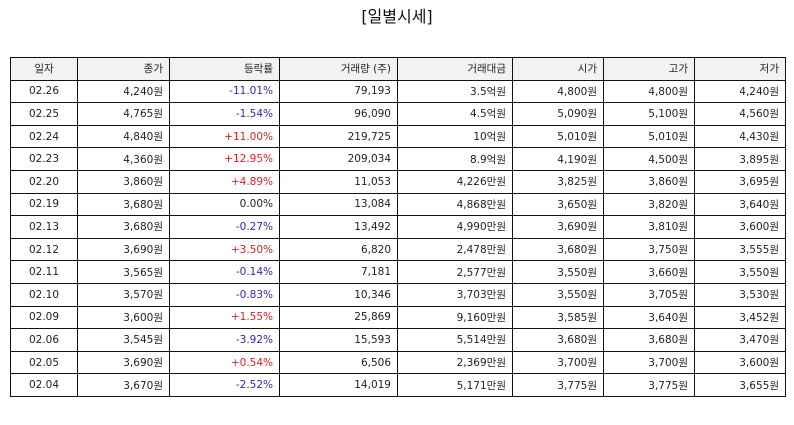  What do you see at coordinates (455, 91) in the screenshot?
I see `cell-amount: 3.5억원` at bounding box center [455, 91].